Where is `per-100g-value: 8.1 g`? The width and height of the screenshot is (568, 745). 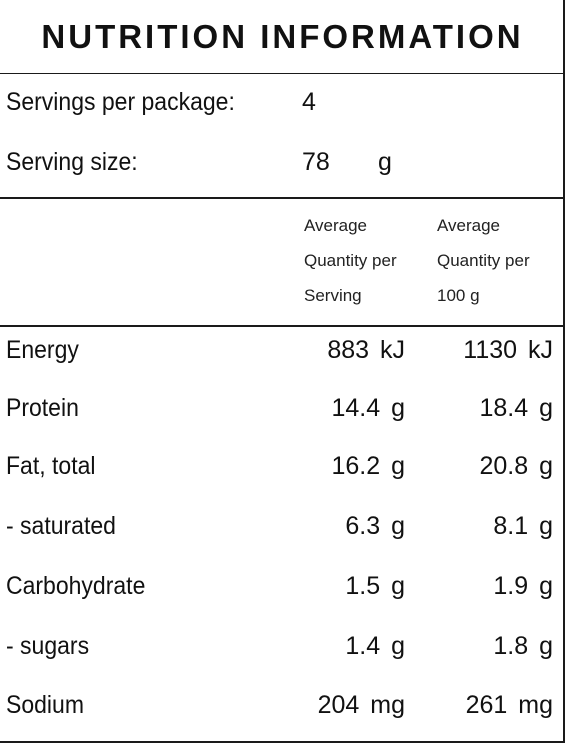
per-100g-value: 8.1 g is located at coordinates (523, 526).